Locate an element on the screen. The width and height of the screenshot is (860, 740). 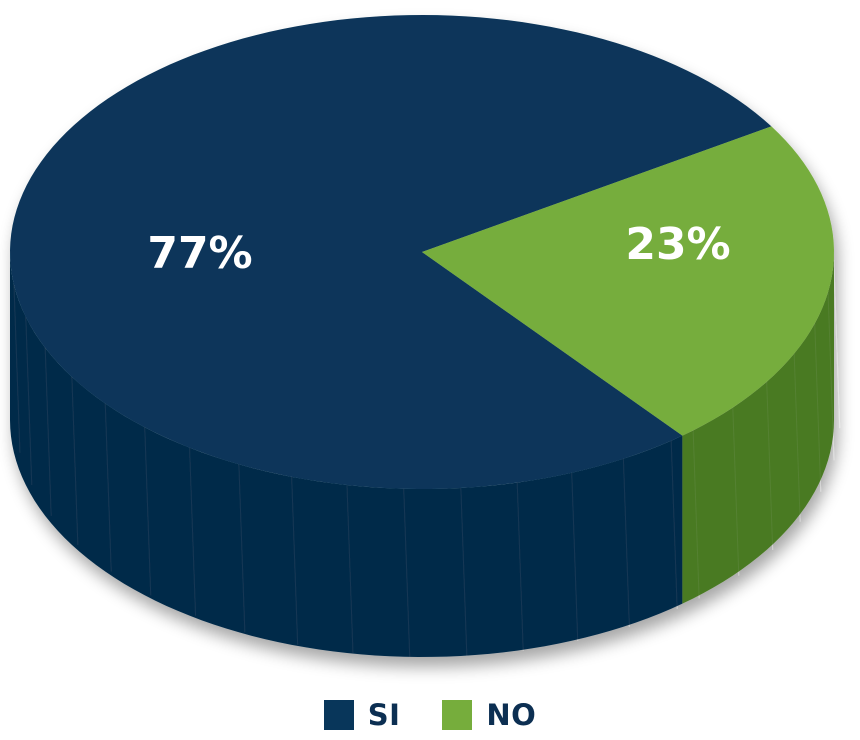
data-label-si: 77% is located at coordinates (199, 253).